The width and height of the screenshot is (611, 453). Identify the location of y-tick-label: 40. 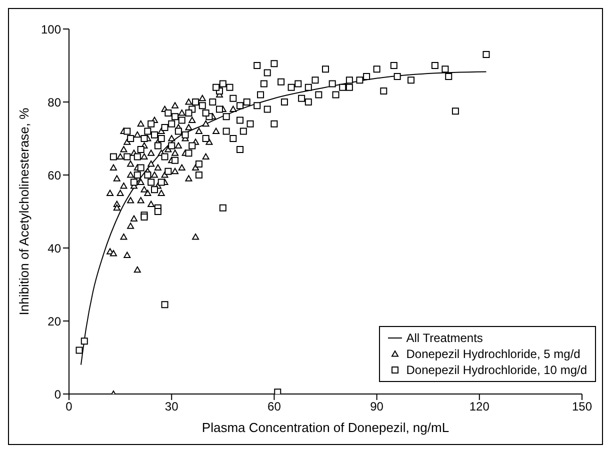
(55, 248).